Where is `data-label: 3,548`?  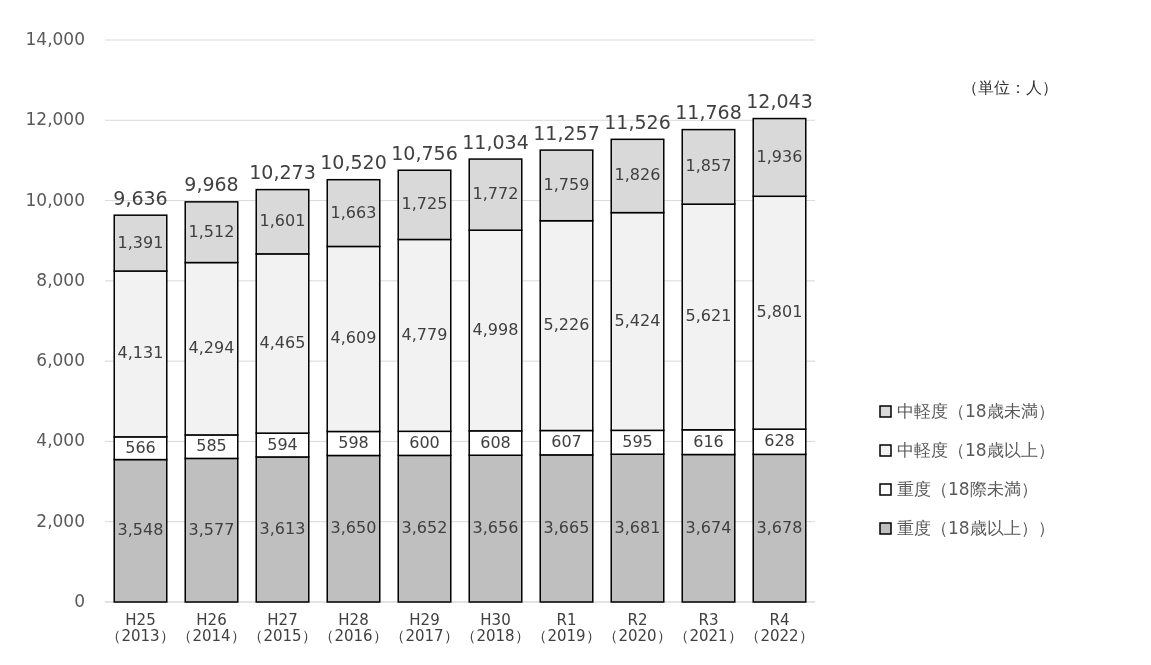 data-label: 3,548 is located at coordinates (140, 530).